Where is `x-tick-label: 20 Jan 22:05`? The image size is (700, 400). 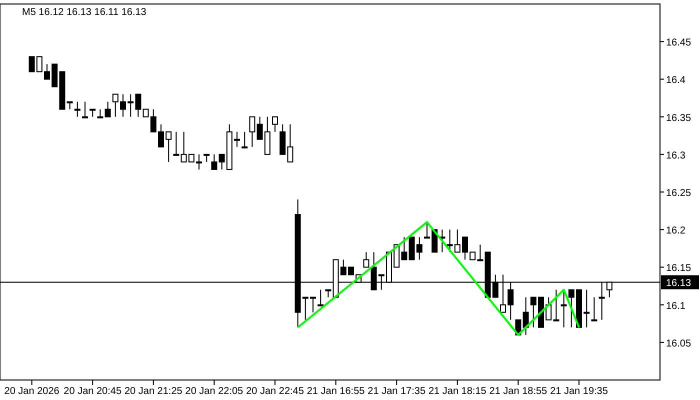
x-tick-label: 20 Jan 22:05 is located at coordinates (214, 391).